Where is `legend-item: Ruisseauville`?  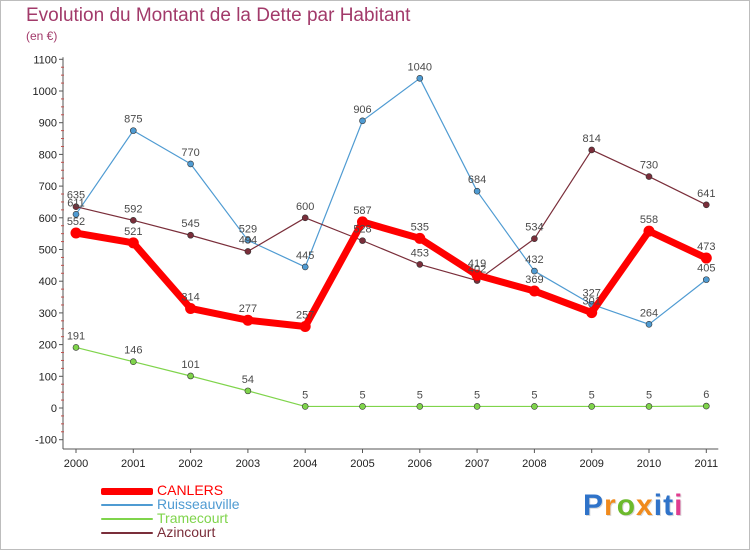 legend-item: Ruisseauville is located at coordinates (231, 504).